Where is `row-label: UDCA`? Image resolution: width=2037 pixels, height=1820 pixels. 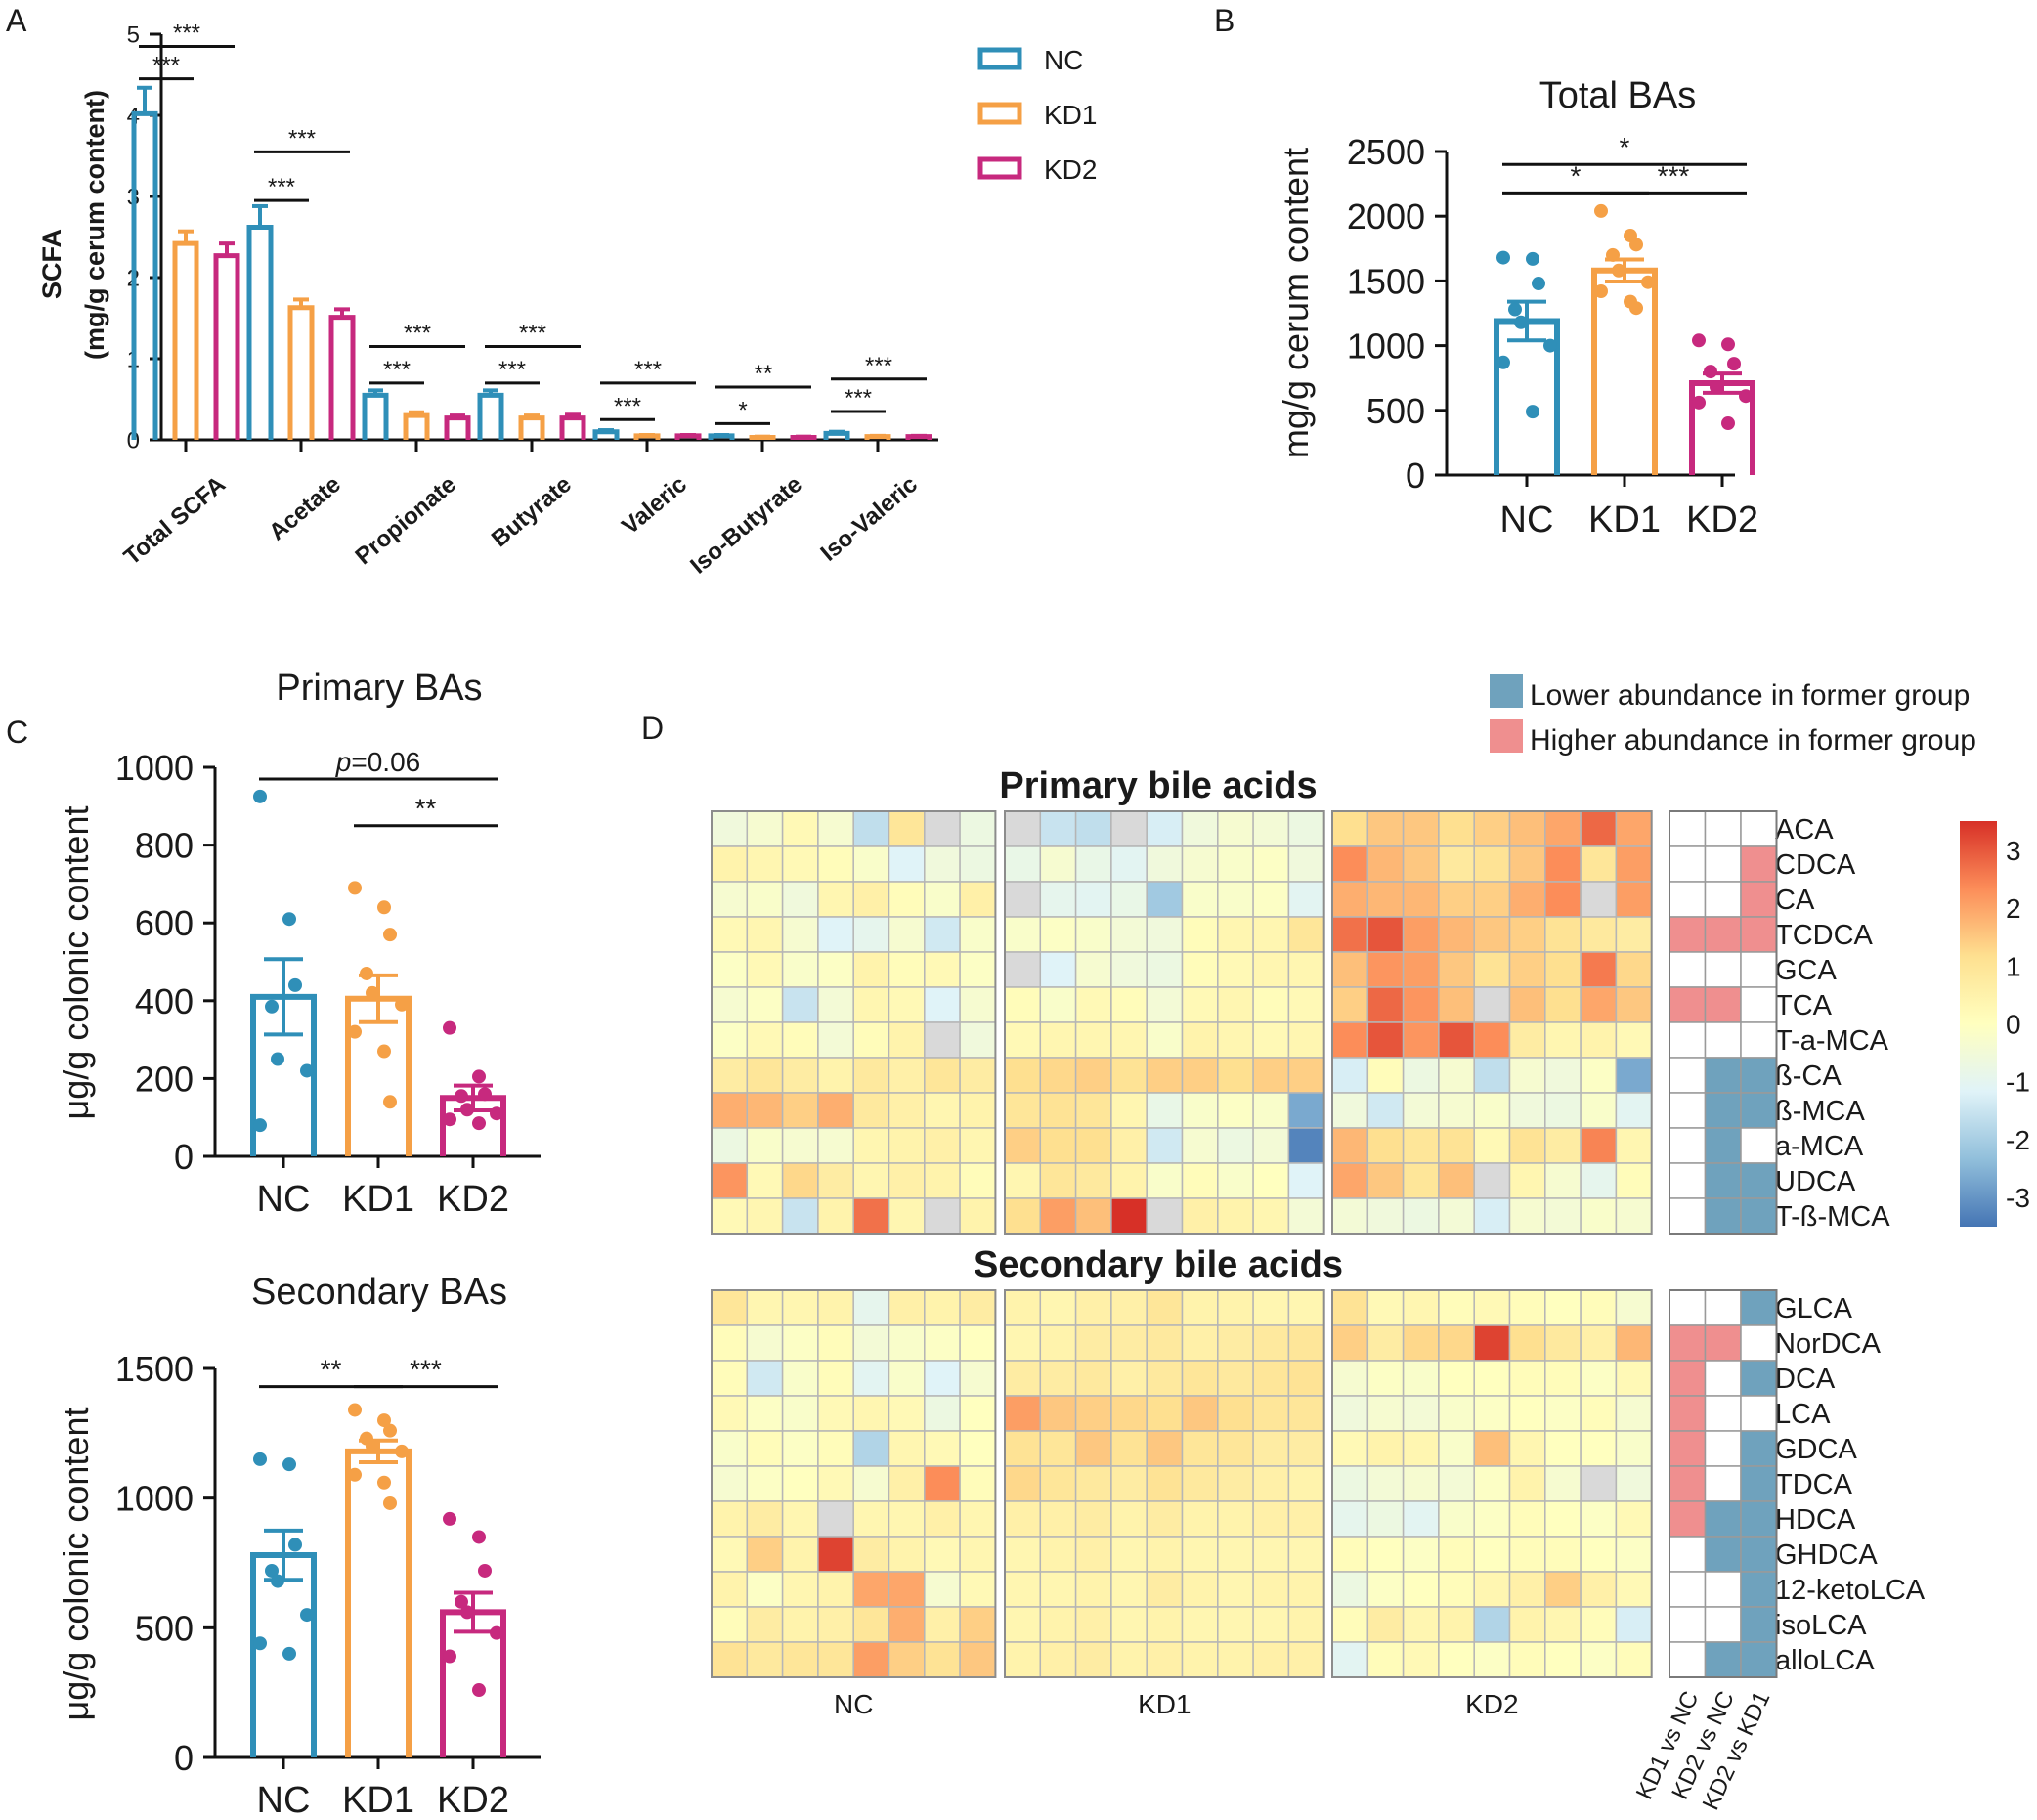 row-label: UDCA is located at coordinates (1815, 1181).